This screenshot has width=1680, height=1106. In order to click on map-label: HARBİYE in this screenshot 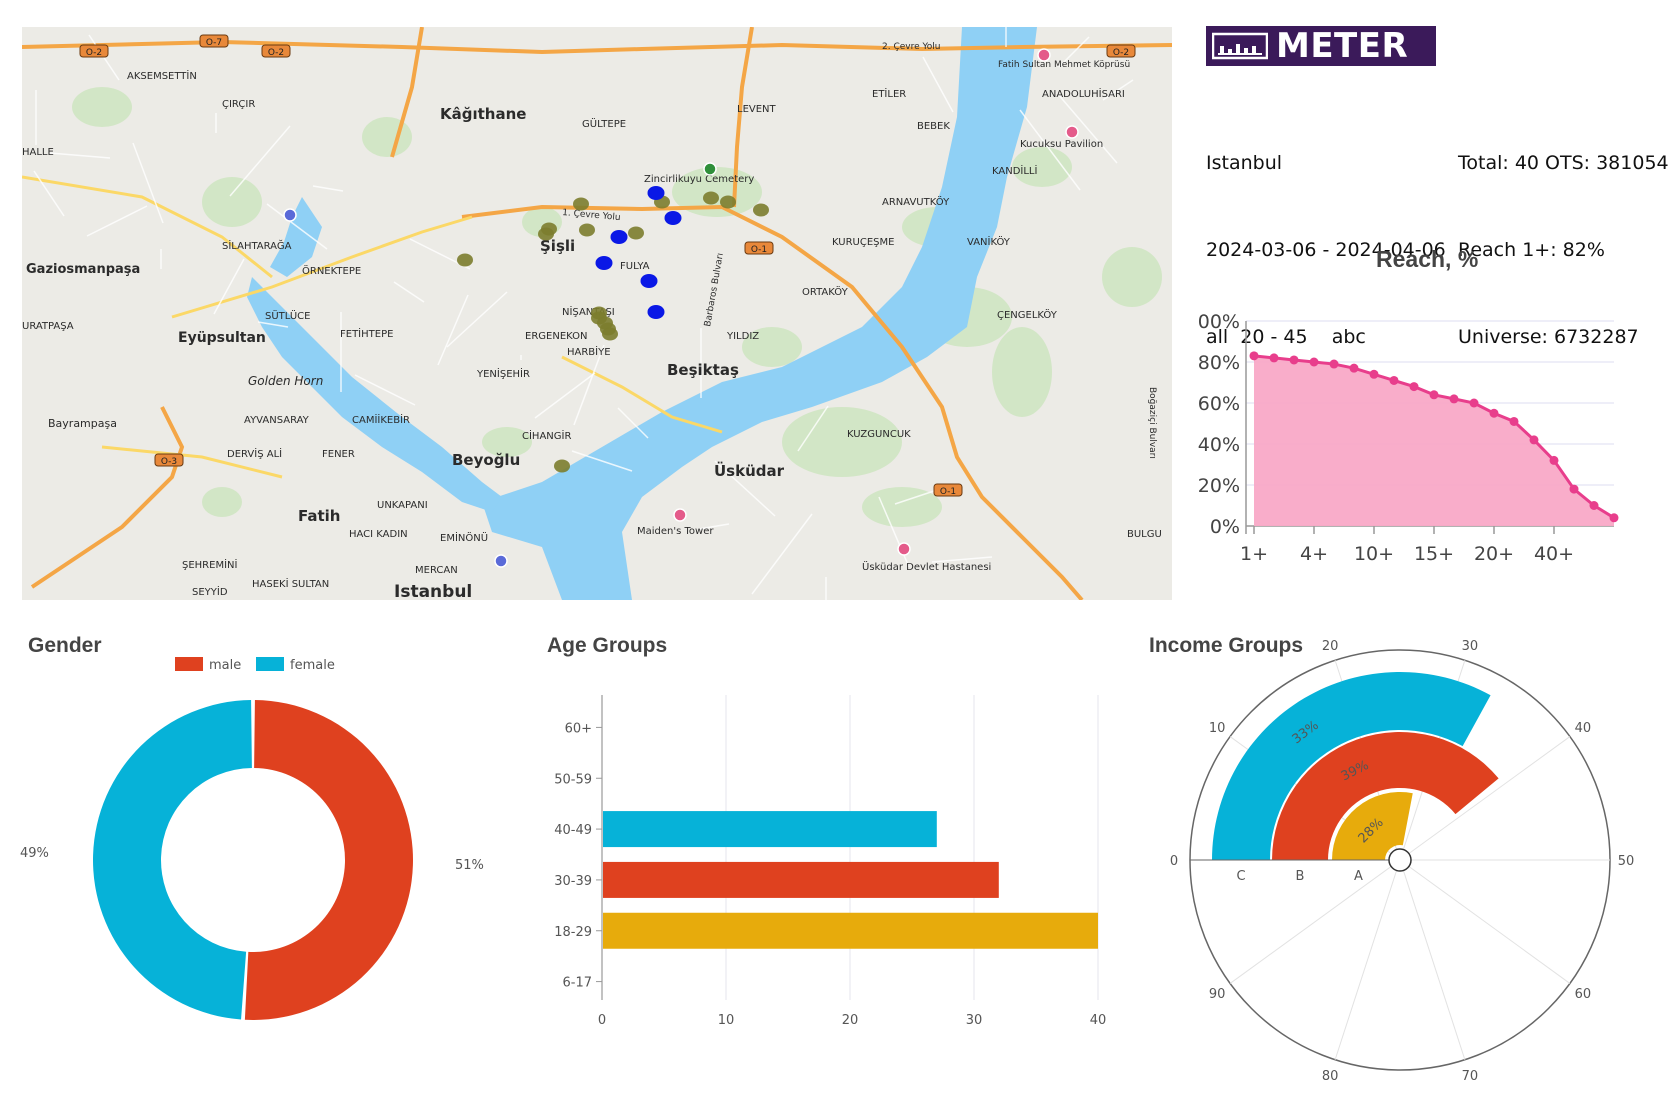, I will do `click(589, 351)`.